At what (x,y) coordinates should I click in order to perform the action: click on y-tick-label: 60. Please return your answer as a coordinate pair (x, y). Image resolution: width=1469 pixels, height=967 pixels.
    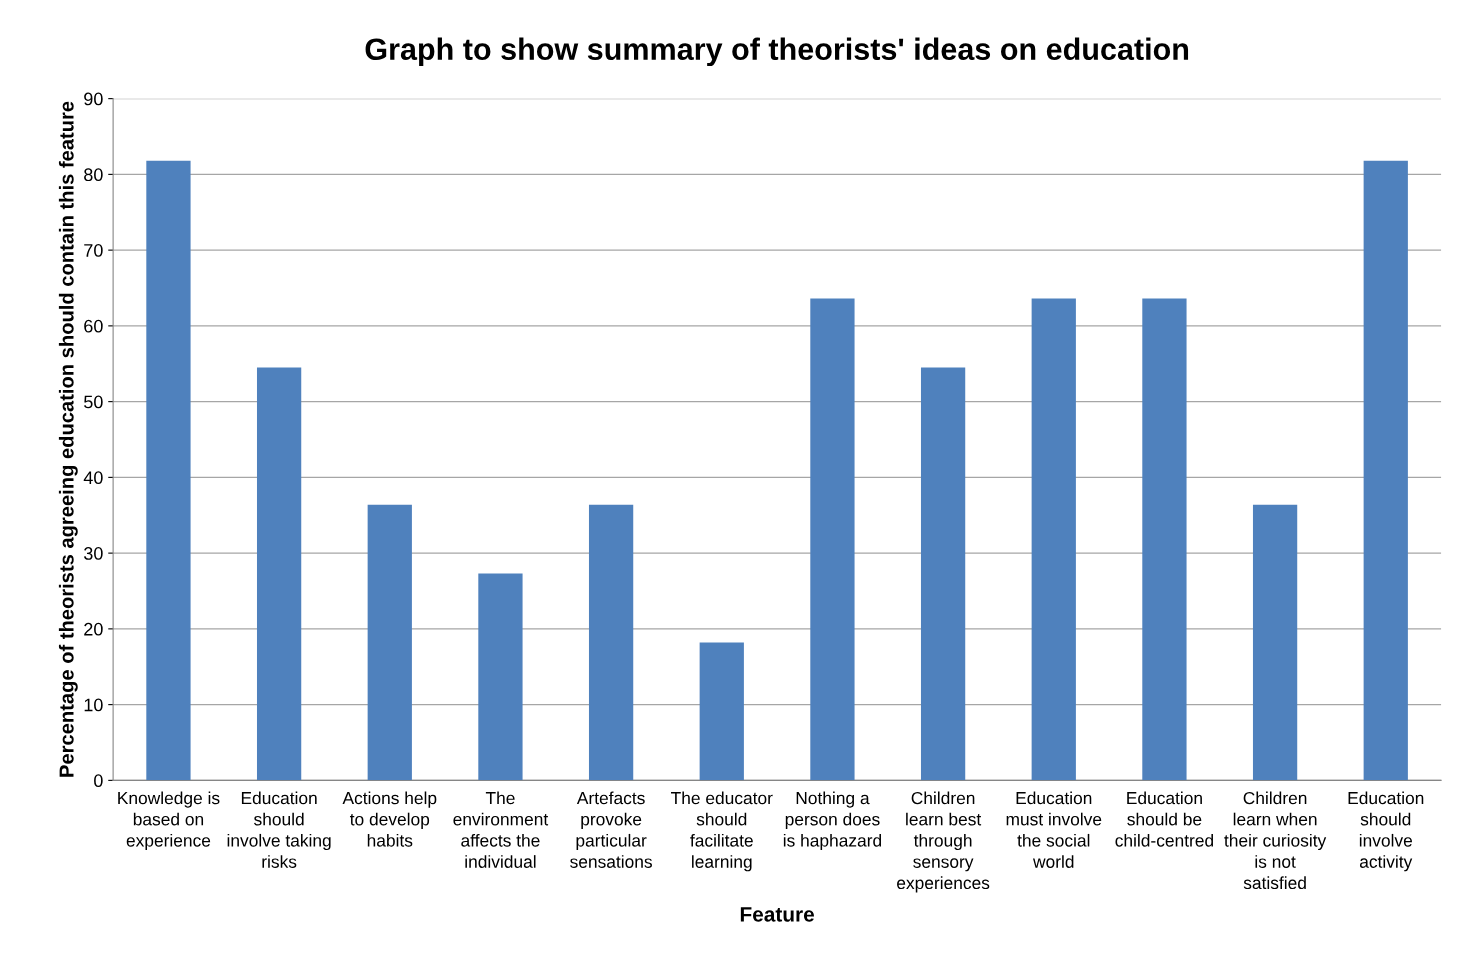
    Looking at the image, I should click on (93, 326).